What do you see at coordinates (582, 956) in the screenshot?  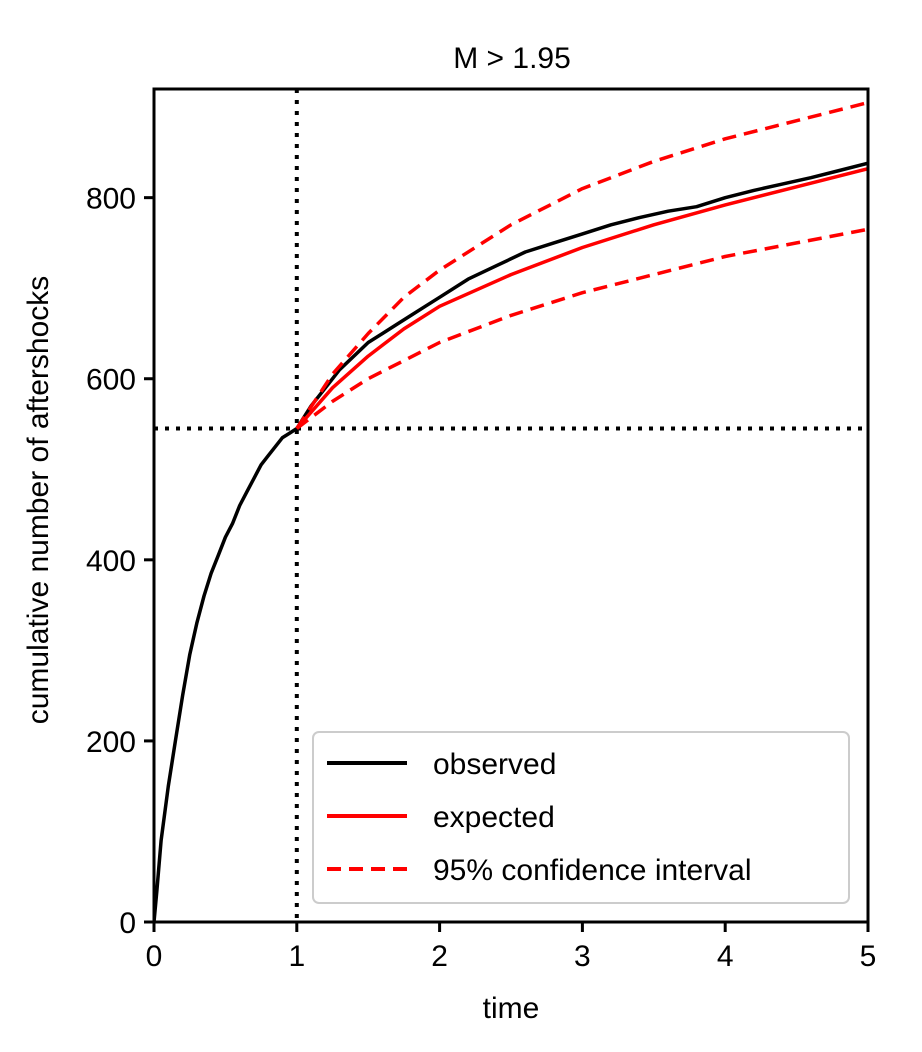 I see `x-tick-label: 3` at bounding box center [582, 956].